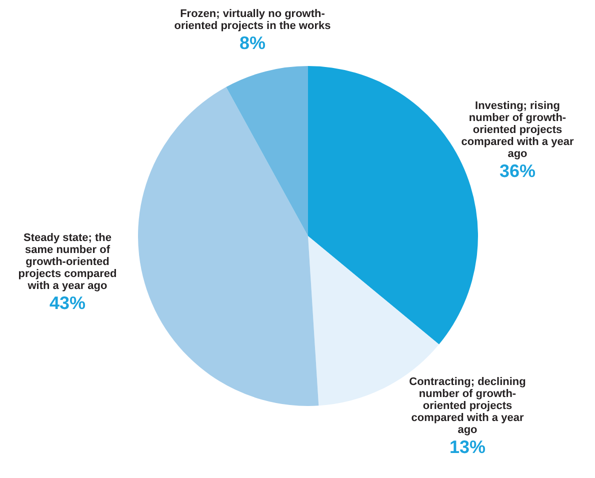  What do you see at coordinates (467, 447) in the screenshot?
I see `data-label: 13%` at bounding box center [467, 447].